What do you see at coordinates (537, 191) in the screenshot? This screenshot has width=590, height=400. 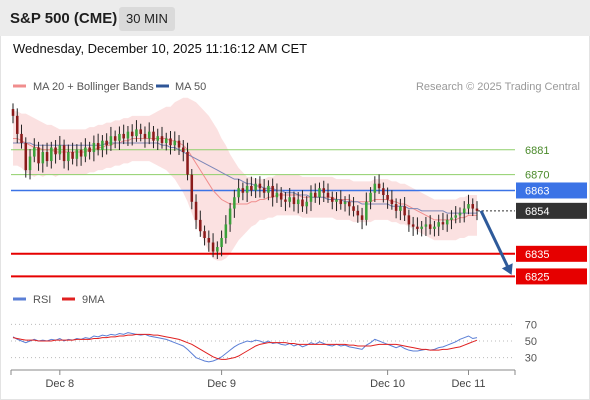 I see `pivot-label: 6863` at bounding box center [537, 191].